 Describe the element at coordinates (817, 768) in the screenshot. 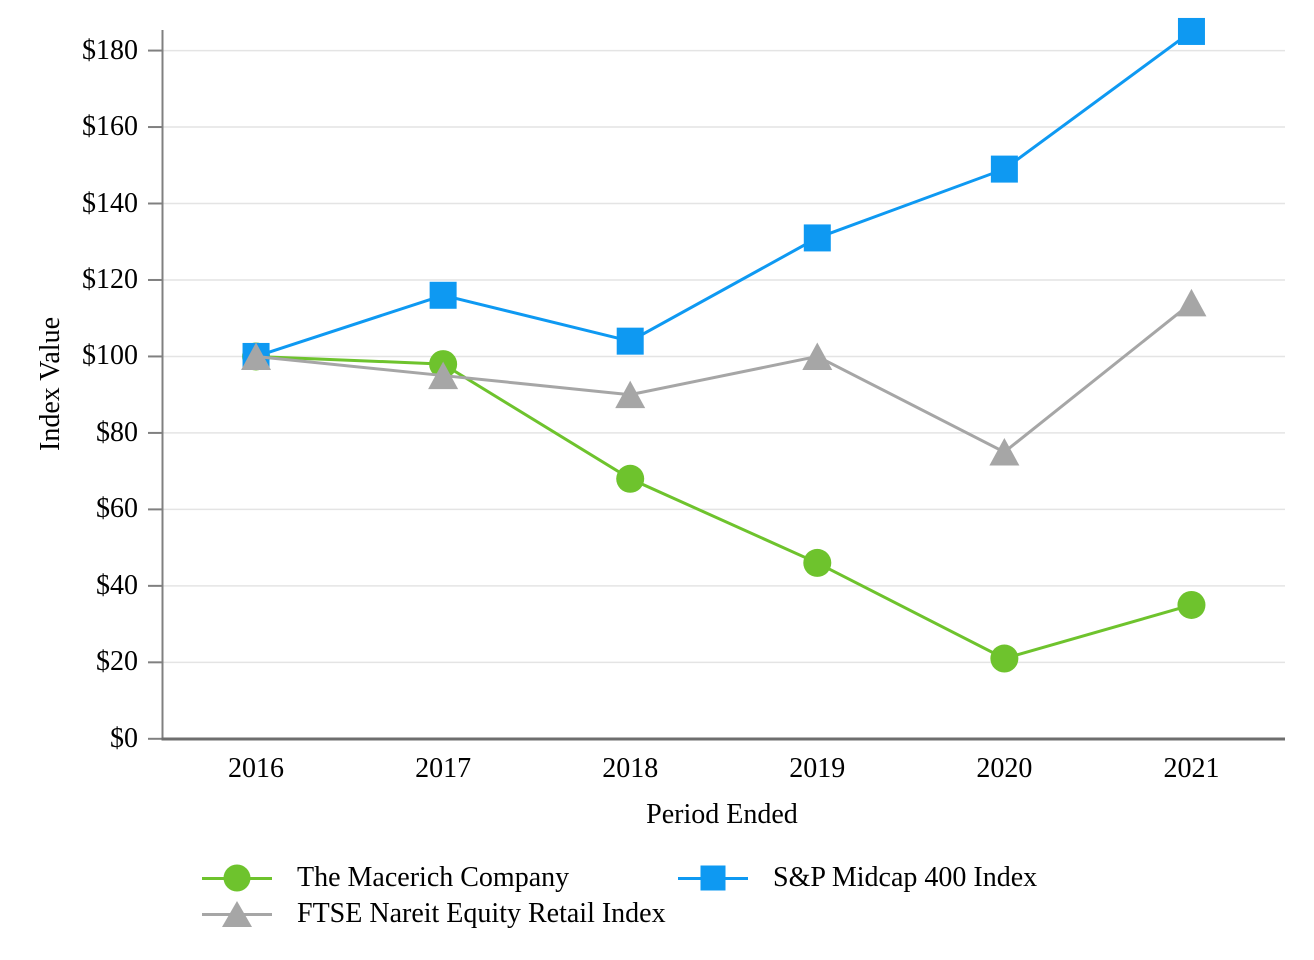

I see `x-tick-label: 2019` at that location.